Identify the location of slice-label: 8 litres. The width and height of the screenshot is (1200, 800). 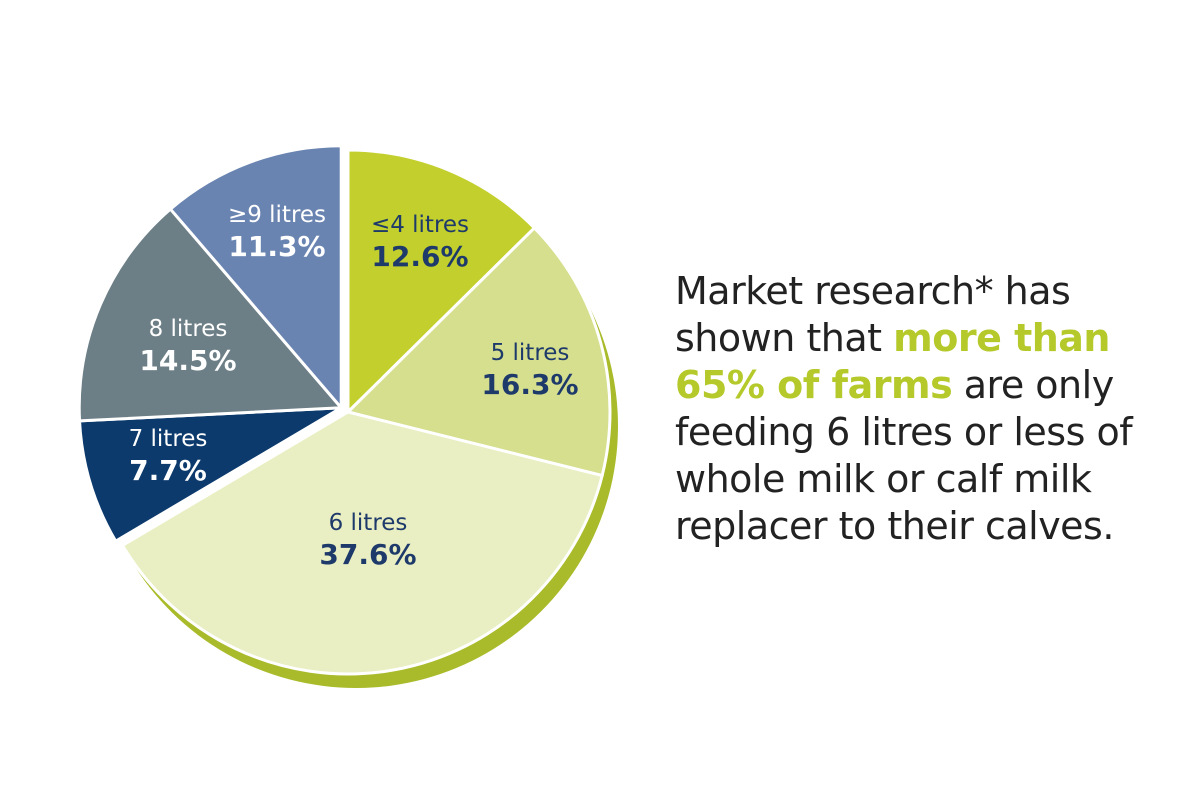
(188, 329).